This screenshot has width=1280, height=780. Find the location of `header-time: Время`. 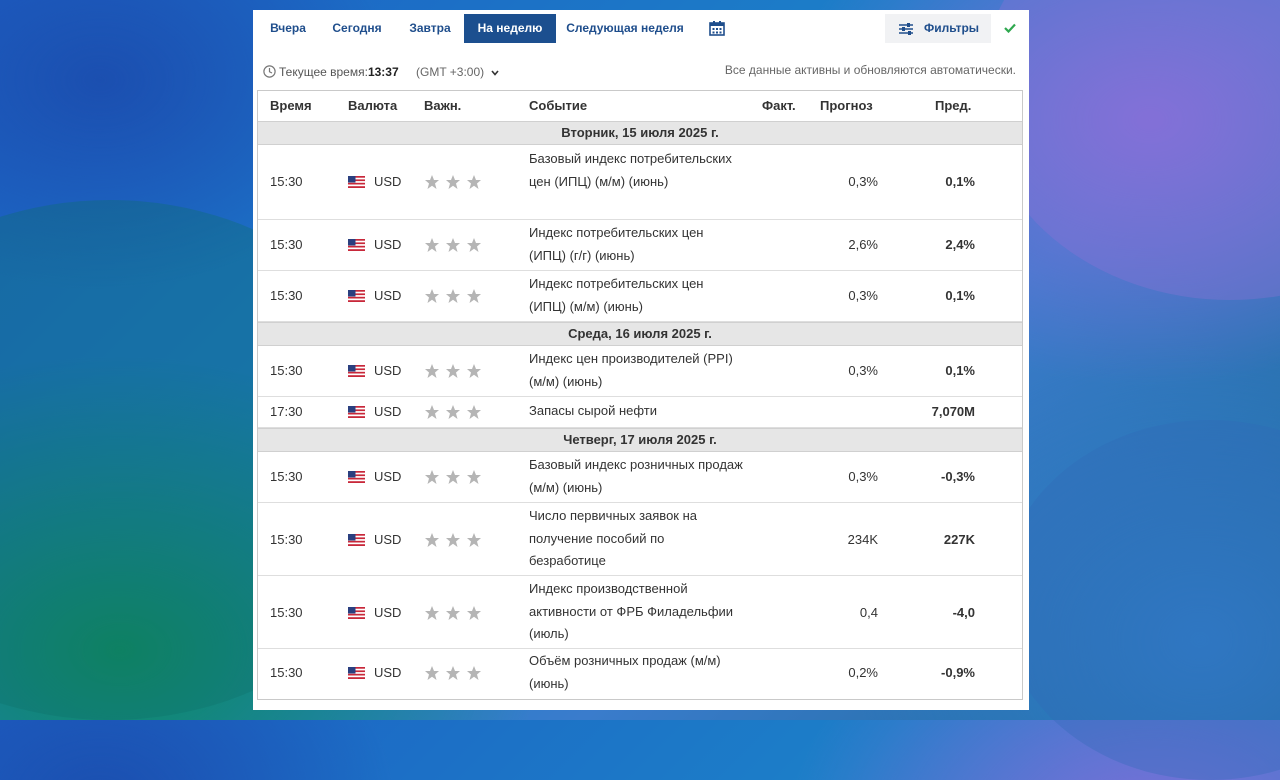

header-time: Время is located at coordinates (291, 105).